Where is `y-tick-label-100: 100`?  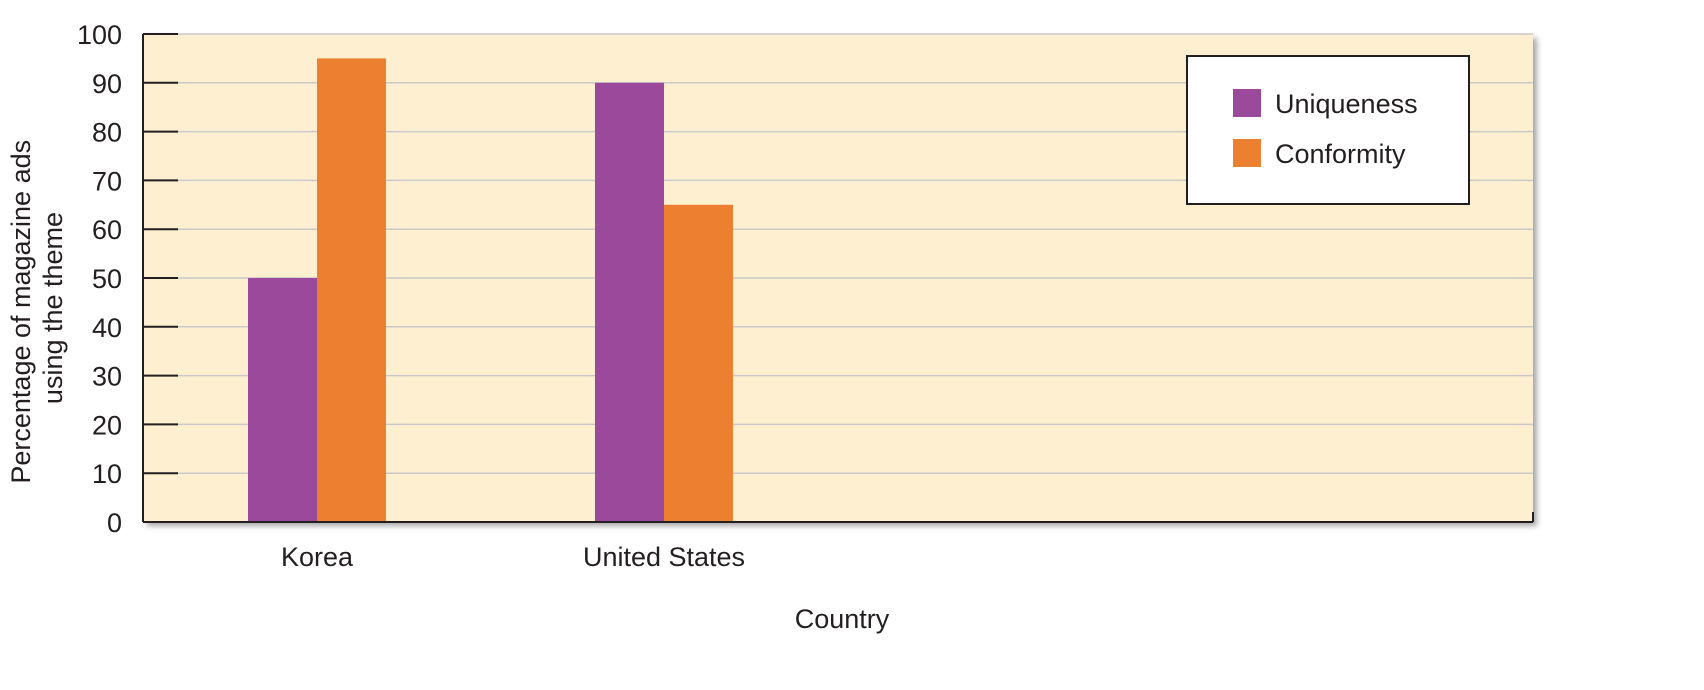 y-tick-label-100: 100 is located at coordinates (99, 35).